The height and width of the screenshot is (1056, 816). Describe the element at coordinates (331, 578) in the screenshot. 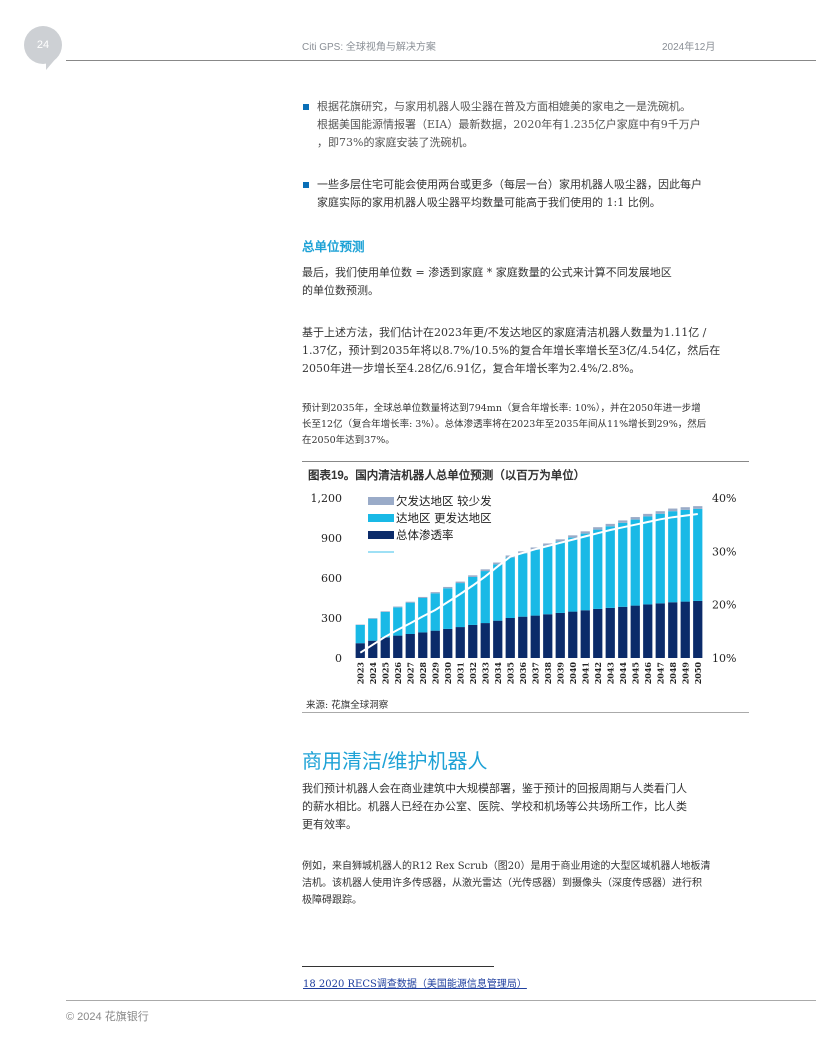

I see `y-tick-label: 600` at that location.